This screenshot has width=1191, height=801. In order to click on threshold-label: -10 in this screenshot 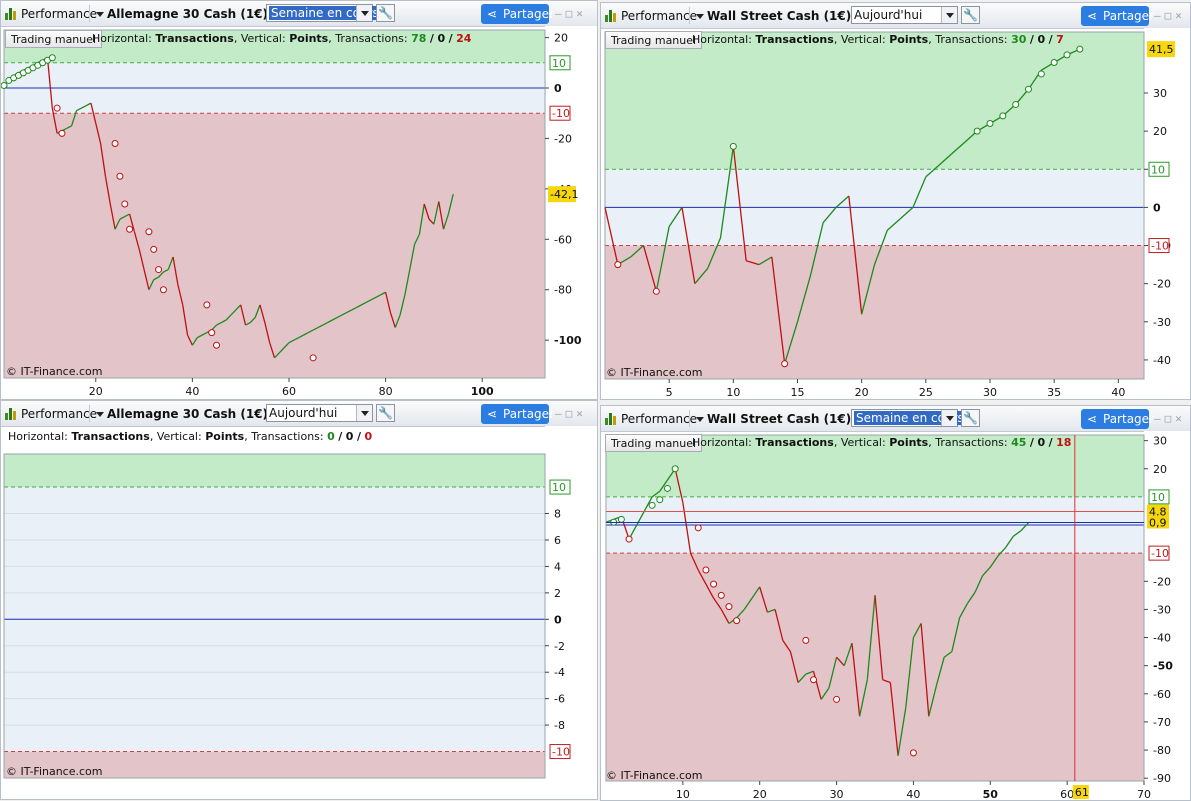, I will do `click(1160, 246)`.